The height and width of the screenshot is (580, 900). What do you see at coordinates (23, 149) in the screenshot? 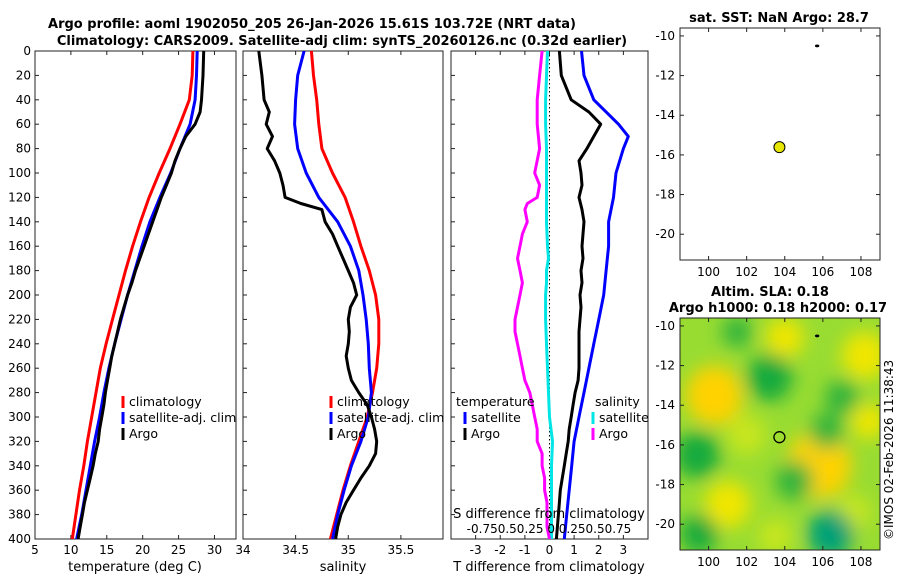
I see `y-tick-label: 80` at bounding box center [23, 149].